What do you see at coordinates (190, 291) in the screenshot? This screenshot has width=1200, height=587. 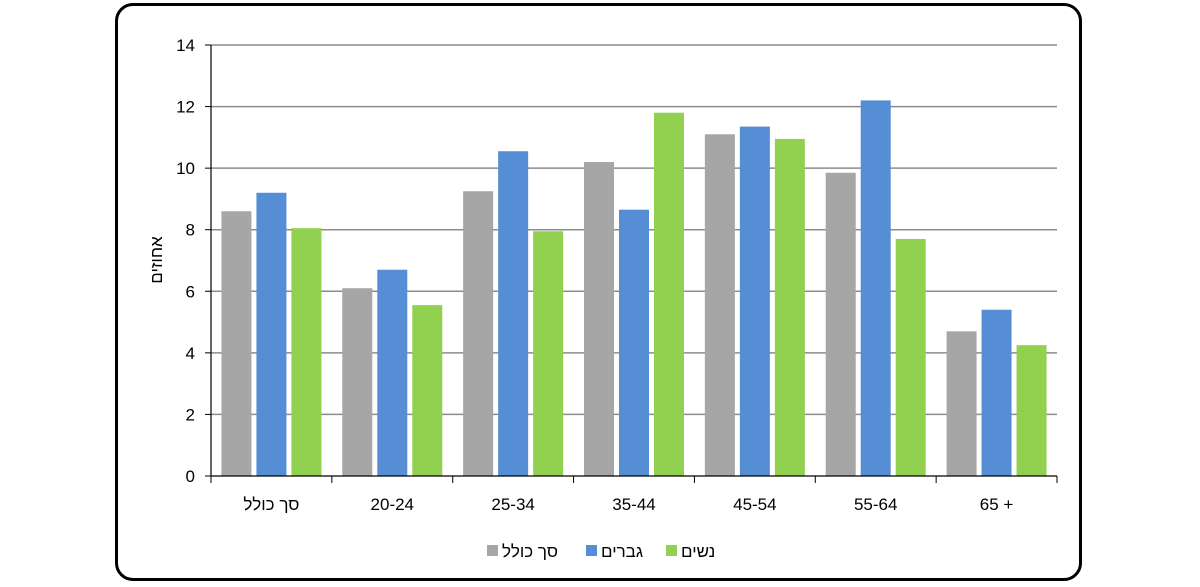 I see `y-tick-label: 6` at bounding box center [190, 291].